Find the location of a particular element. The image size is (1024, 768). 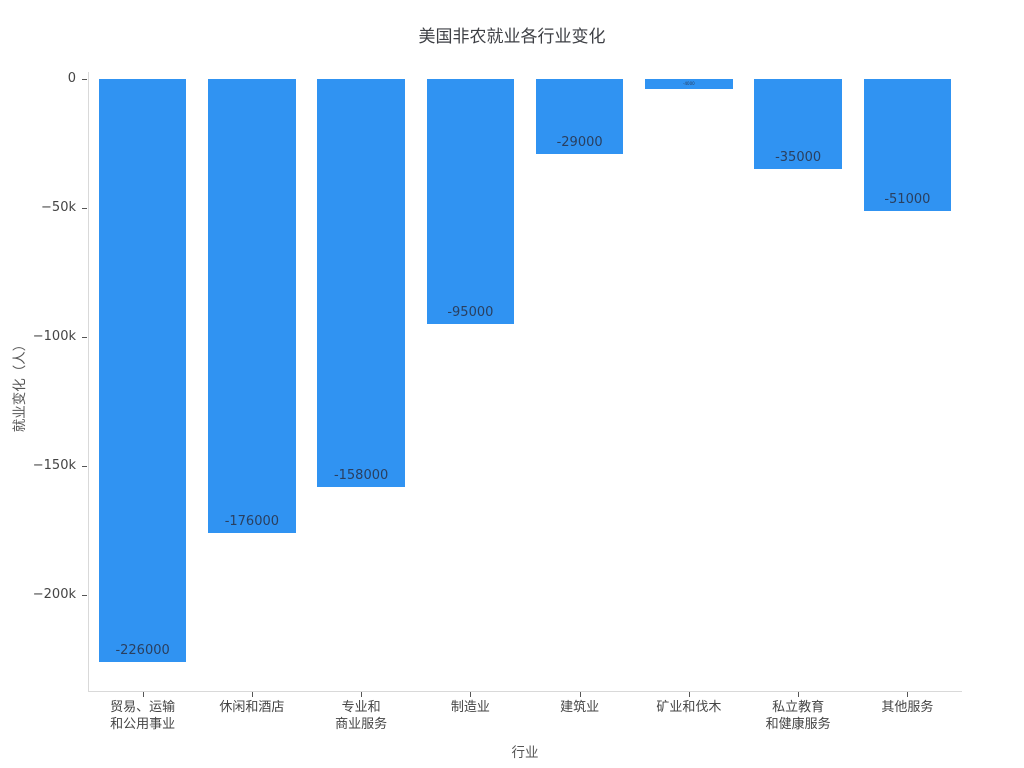

category-label: 休闲和酒店 is located at coordinates (252, 707).